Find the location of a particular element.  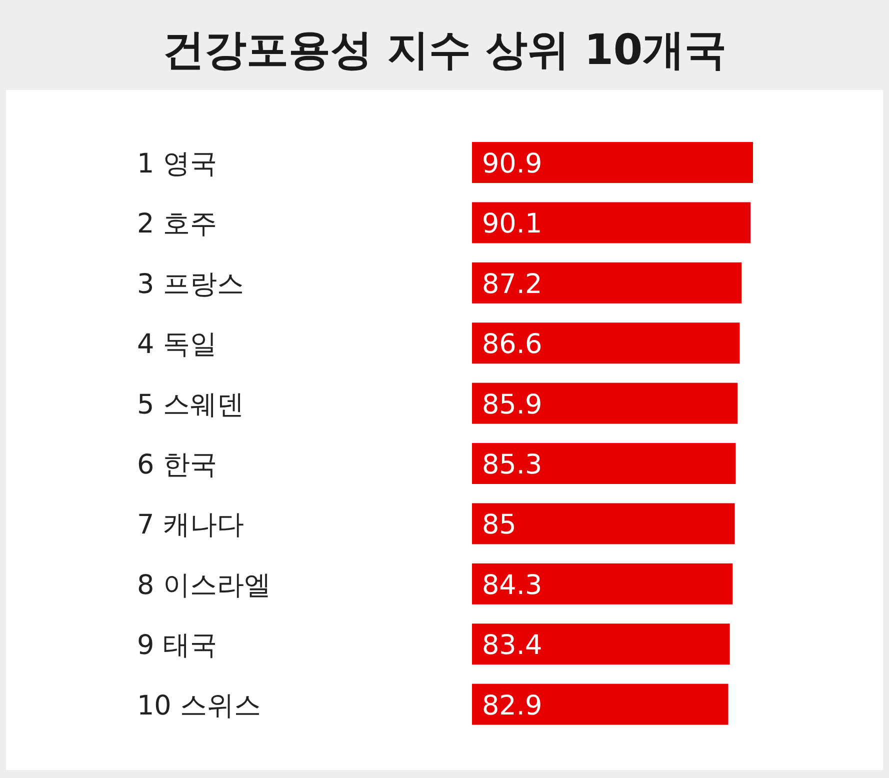

y-tick-label: 4 독일 is located at coordinates (177, 344).